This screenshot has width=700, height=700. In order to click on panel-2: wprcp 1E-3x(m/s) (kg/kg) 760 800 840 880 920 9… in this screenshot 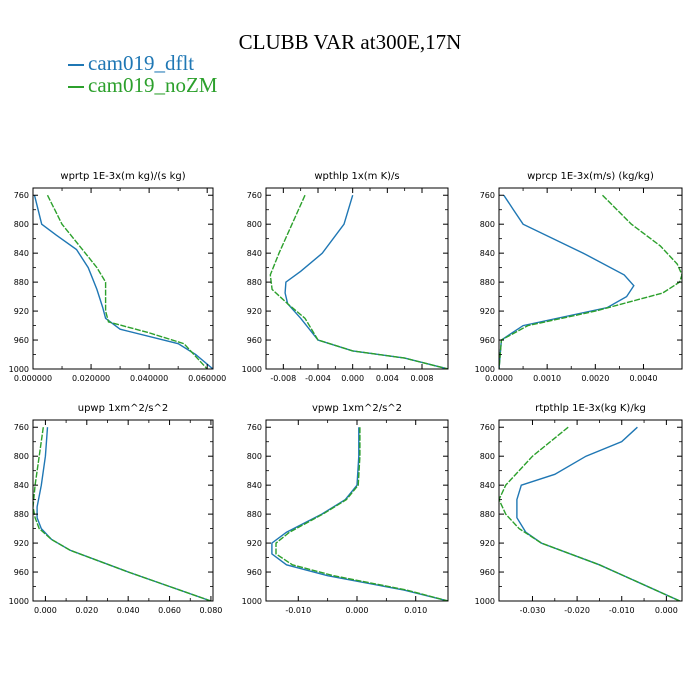, I will do `click(579, 277)`.